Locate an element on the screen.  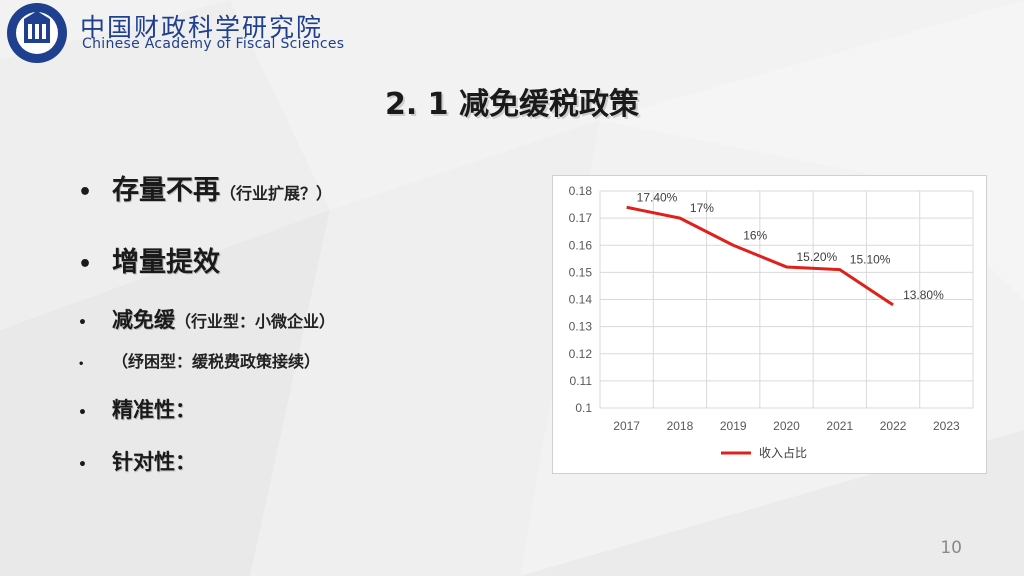
legend-label: 收入占比 is located at coordinates (783, 452).